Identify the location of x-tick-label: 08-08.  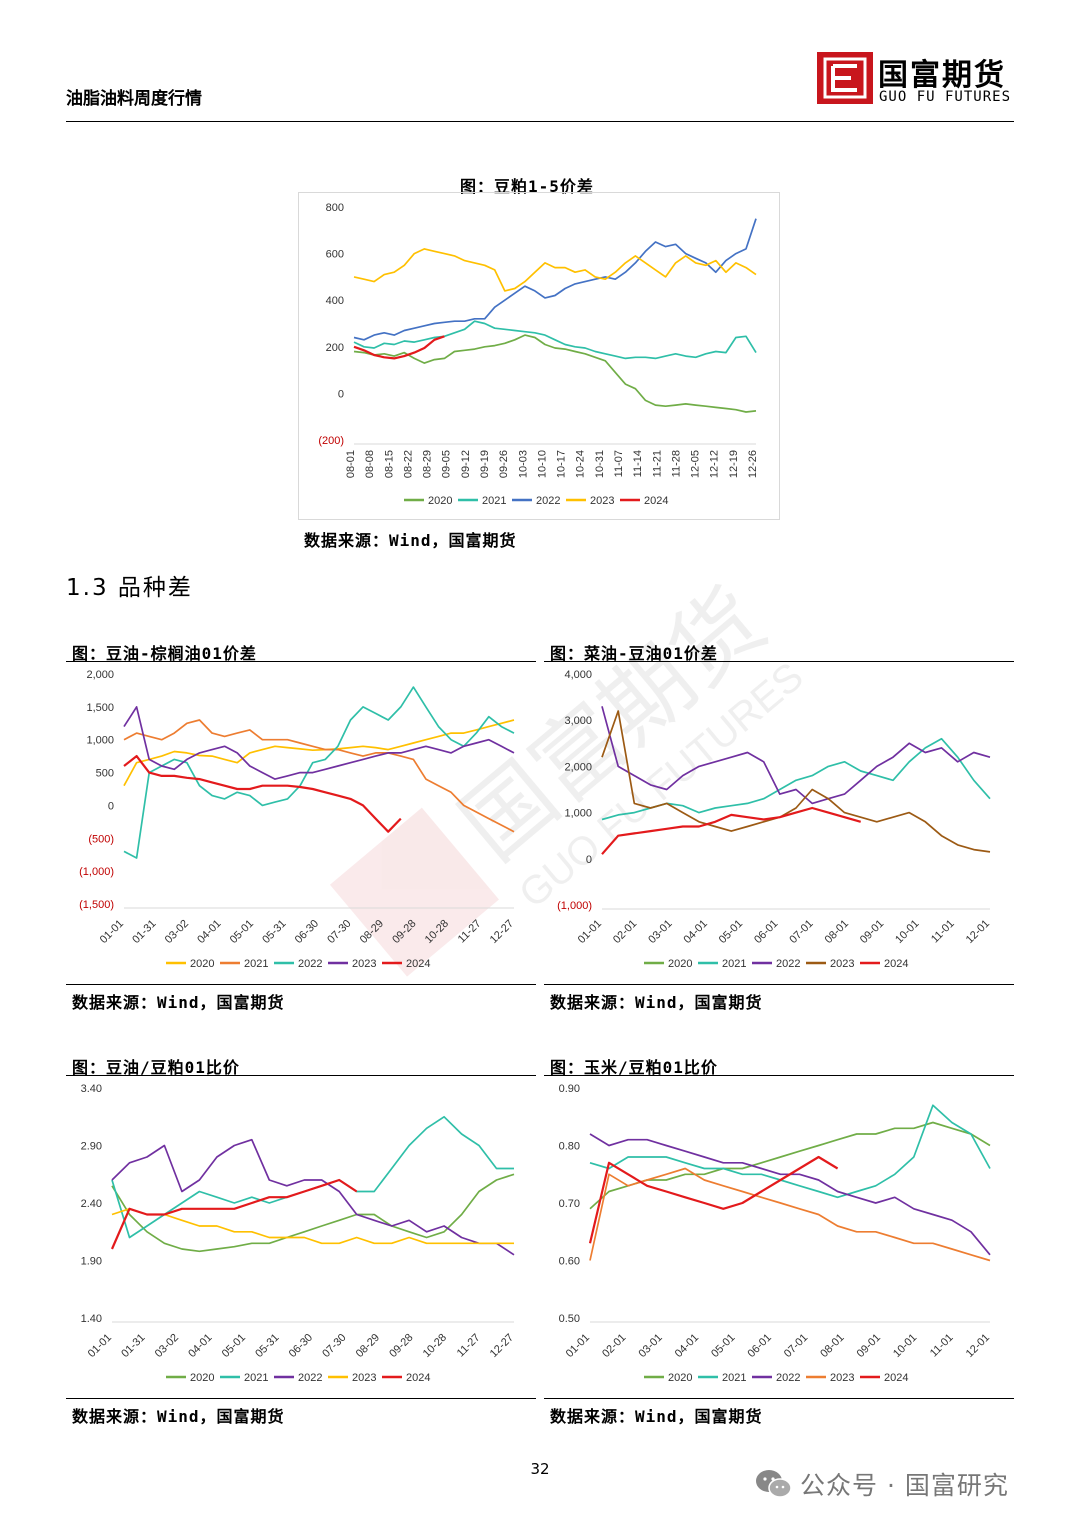
(370, 464).